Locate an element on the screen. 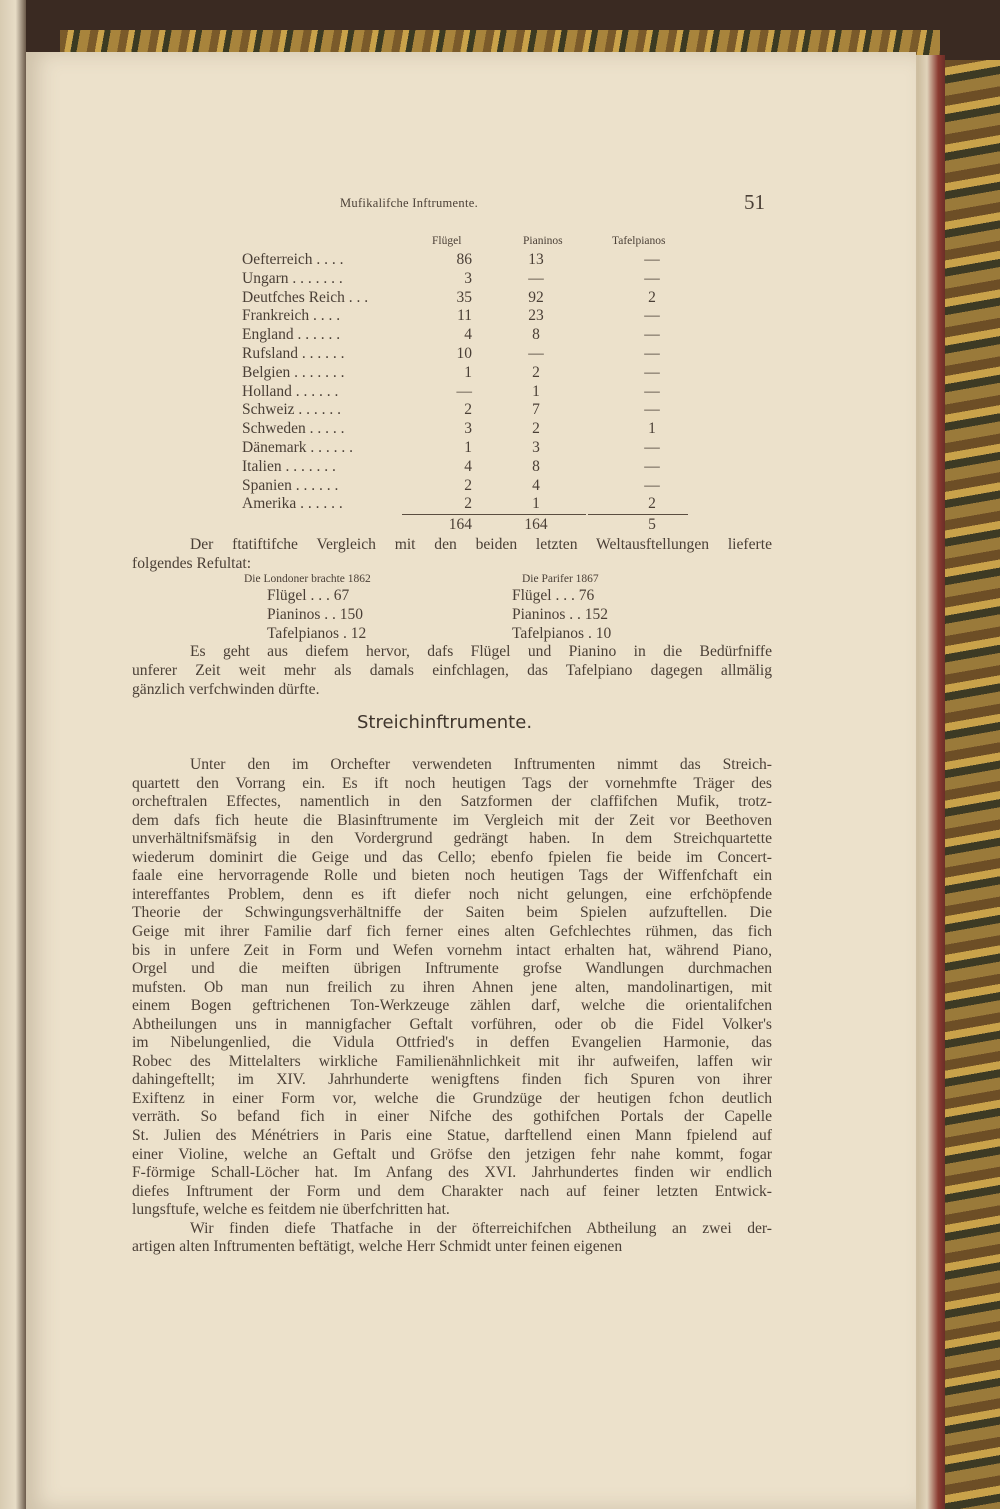 This screenshot has height=1509, width=1000. paris-item: Pianinos . . 152 is located at coordinates (560, 614).